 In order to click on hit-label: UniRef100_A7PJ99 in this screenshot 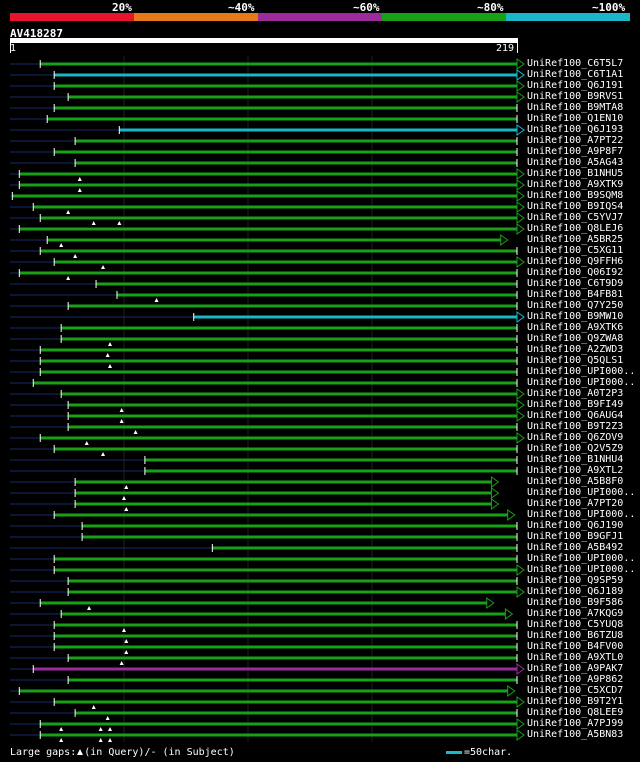, I will do `click(575, 723)`.